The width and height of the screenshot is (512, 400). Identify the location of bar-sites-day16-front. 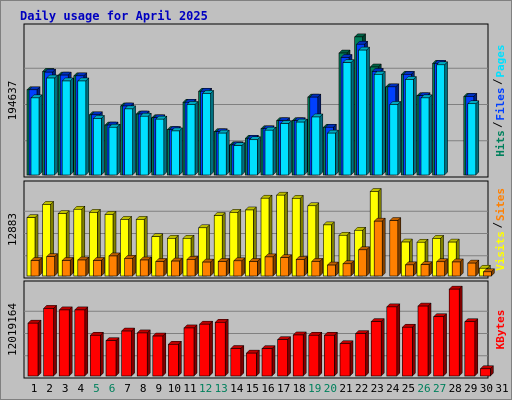
(269, 266).